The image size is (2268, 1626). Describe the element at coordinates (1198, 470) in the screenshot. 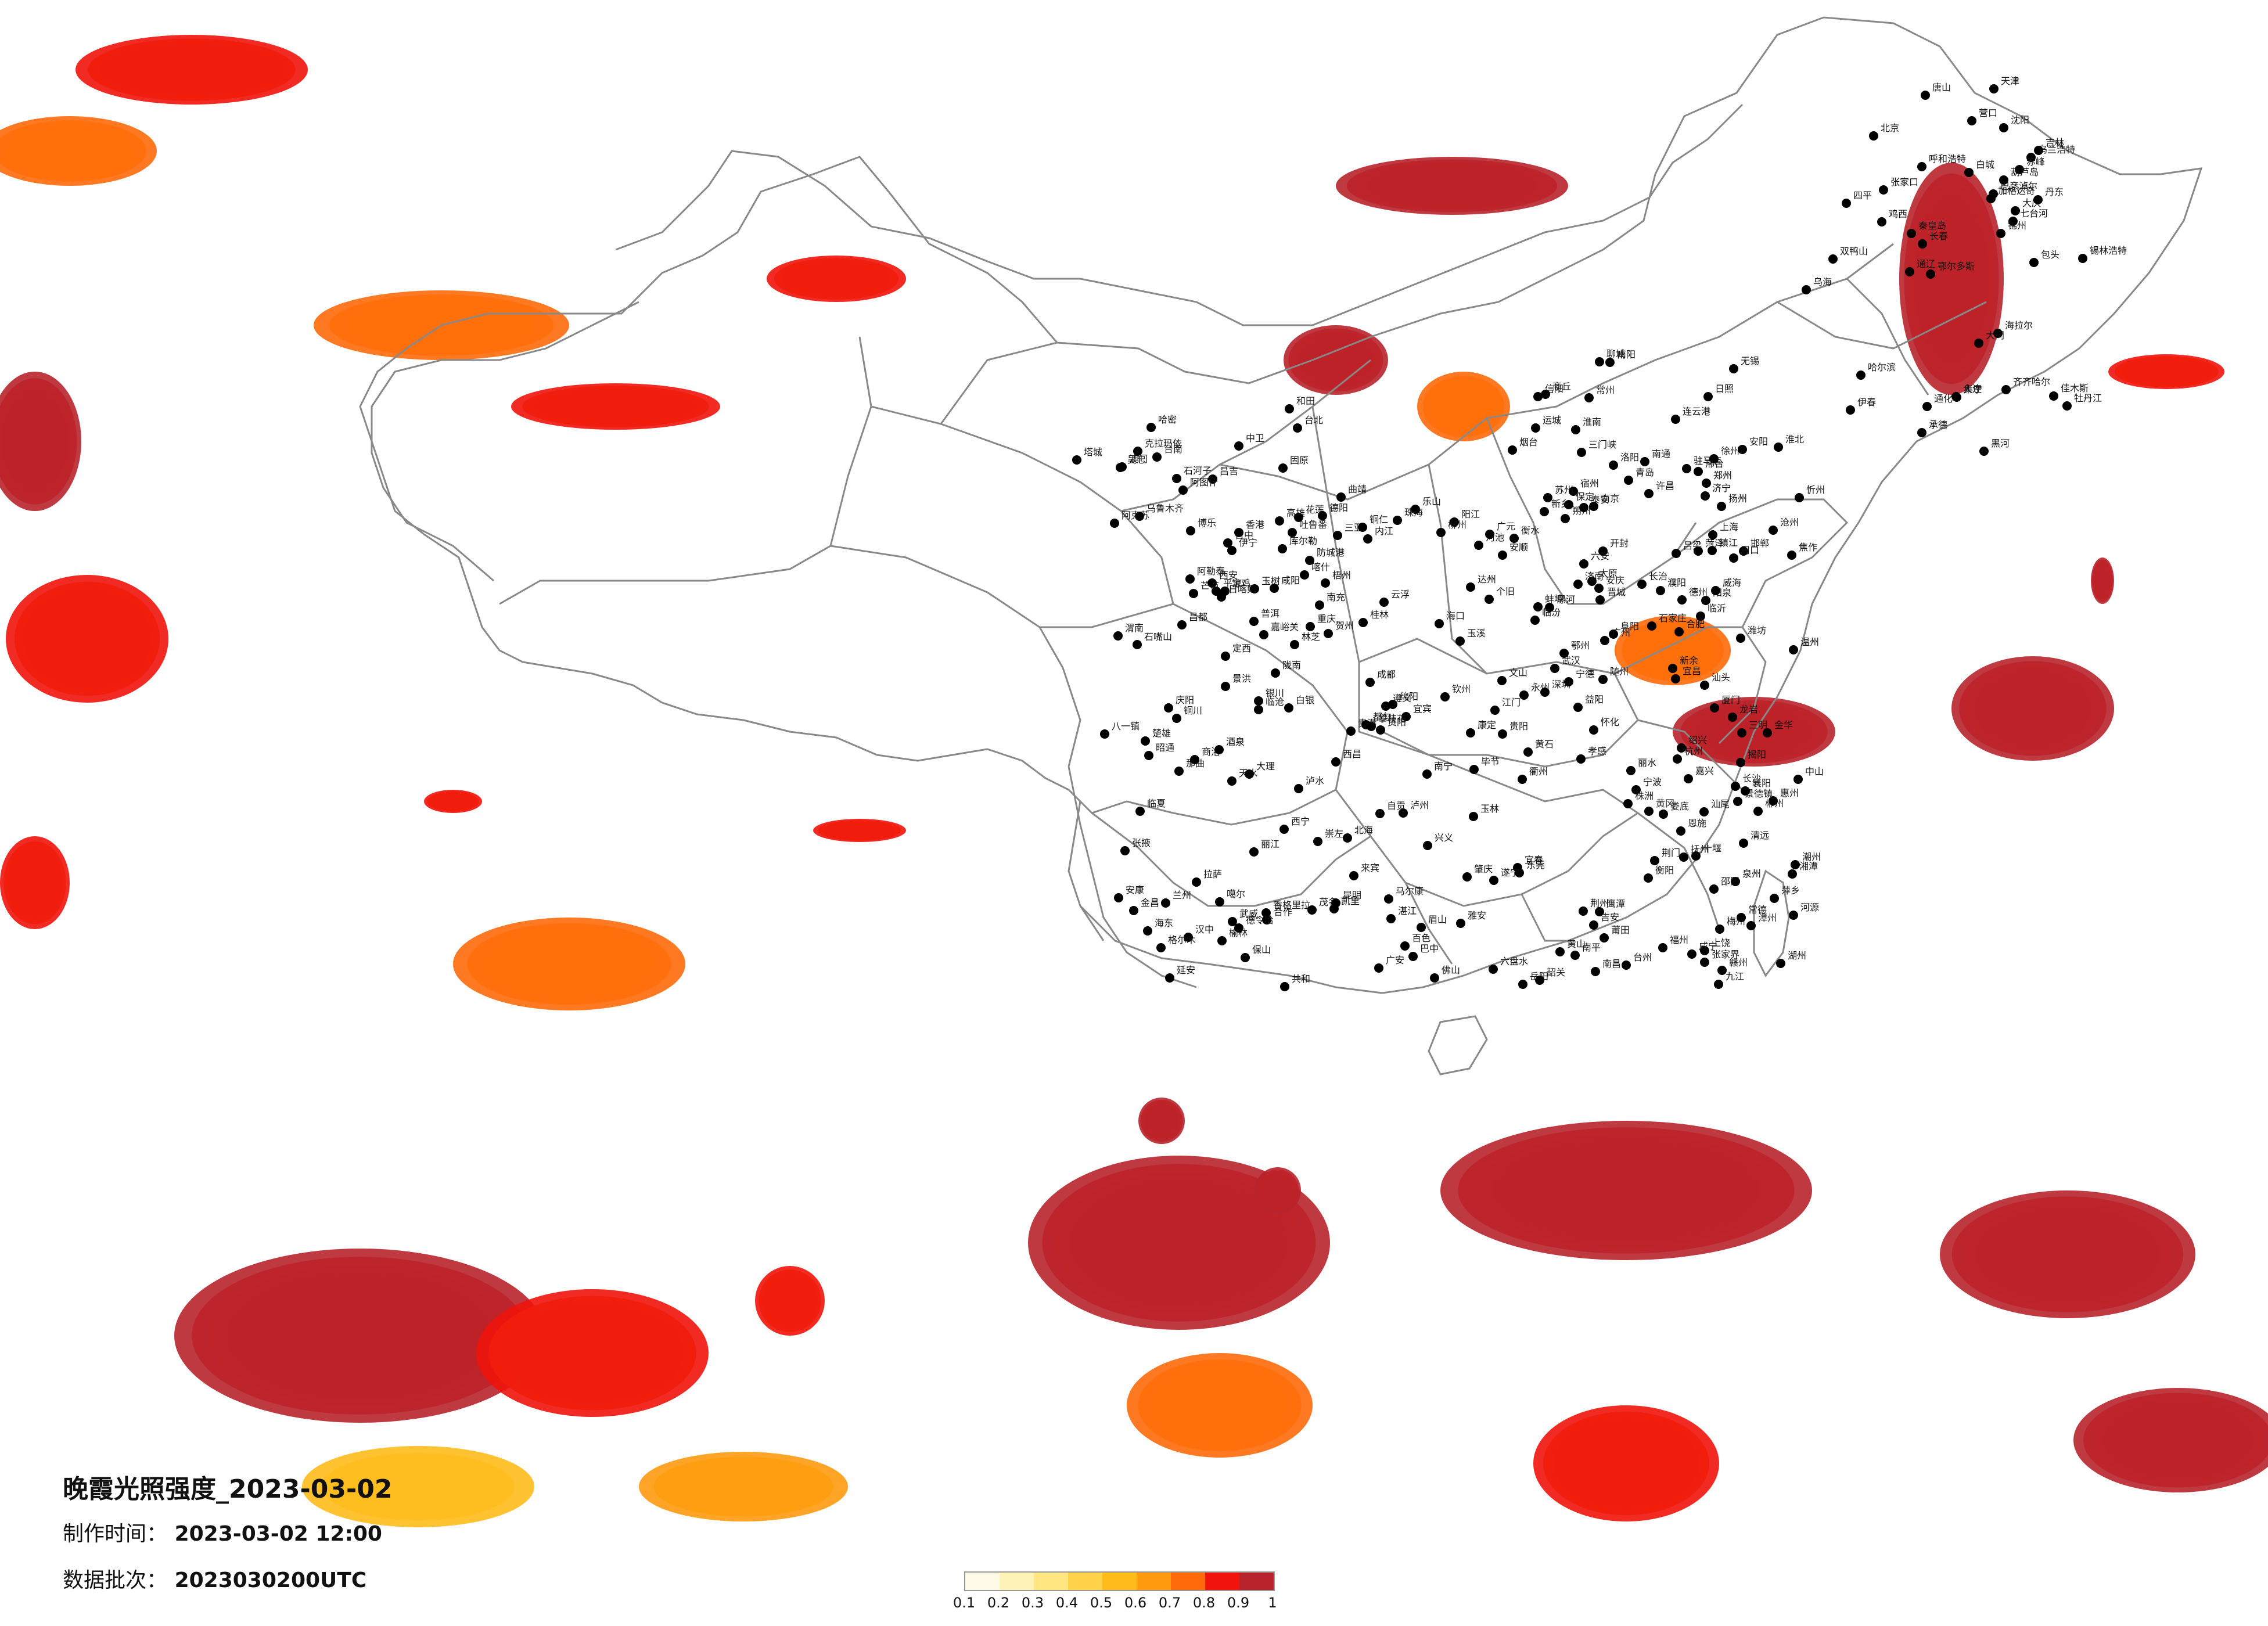

I see `city-label: 石河子` at that location.